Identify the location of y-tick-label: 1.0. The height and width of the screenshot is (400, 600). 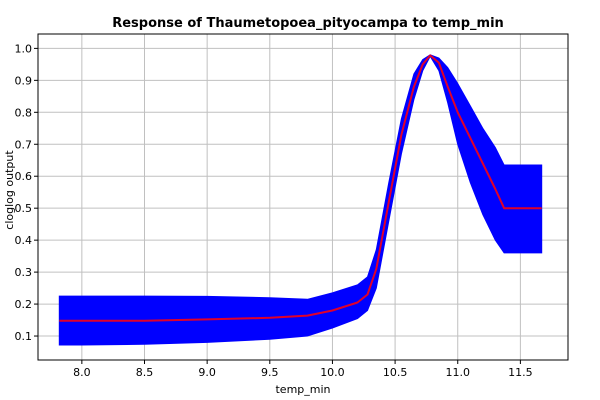
(24, 48).